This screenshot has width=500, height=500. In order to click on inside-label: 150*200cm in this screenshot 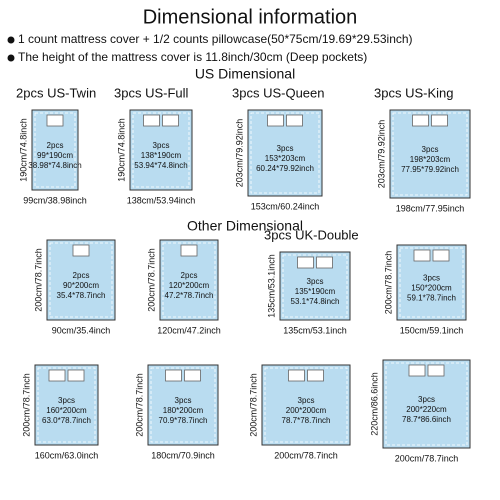, I will do `click(431, 288)`.